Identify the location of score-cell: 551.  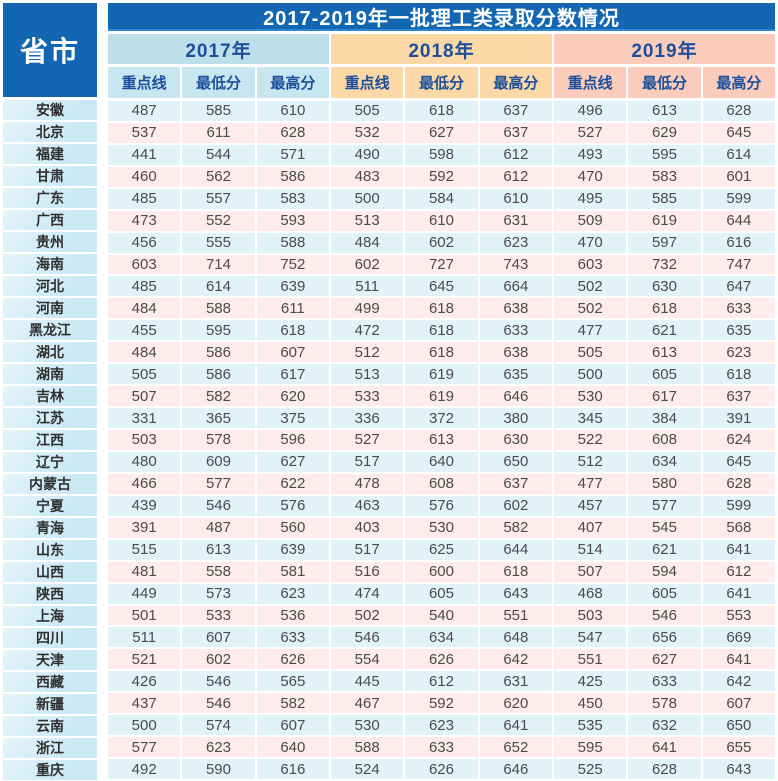
(515, 615).